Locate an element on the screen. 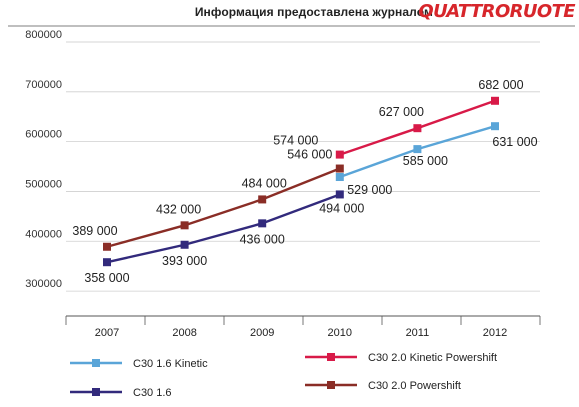 Image resolution: width=579 pixels, height=407 pixels. x-tick-label: 2008 is located at coordinates (184, 333).